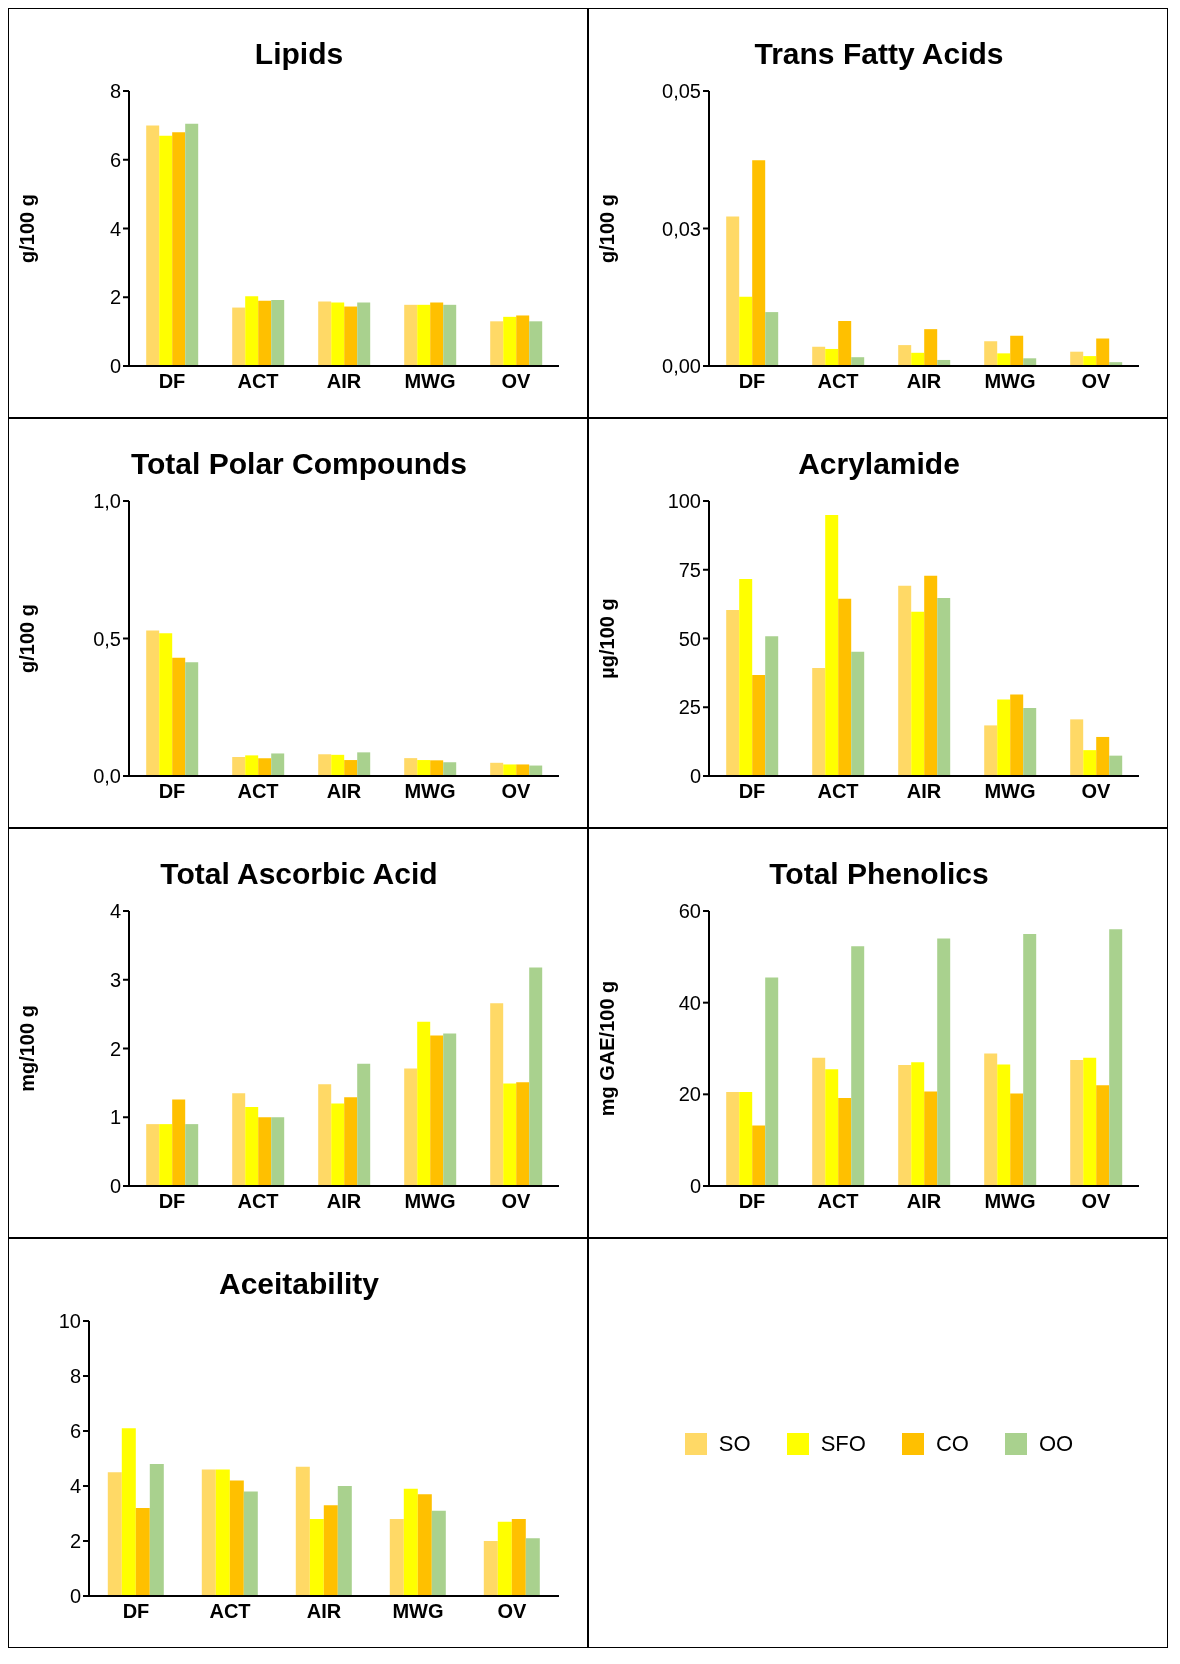 The image size is (1180, 1664). I want to click on y-tick-label: 4, so click(75, 1486).